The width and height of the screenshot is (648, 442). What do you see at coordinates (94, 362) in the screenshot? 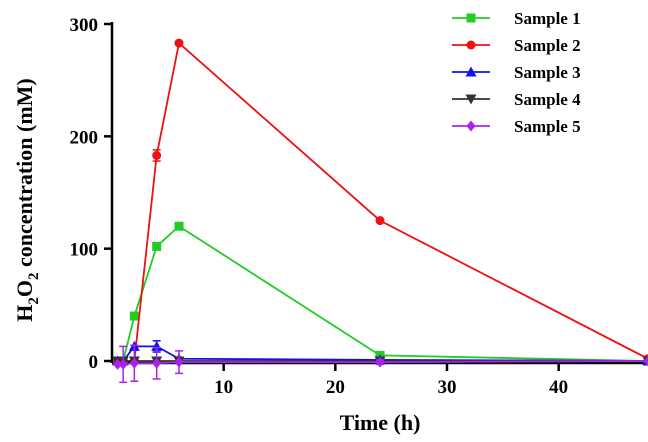
I see `y-tick-label: 0` at bounding box center [94, 362].